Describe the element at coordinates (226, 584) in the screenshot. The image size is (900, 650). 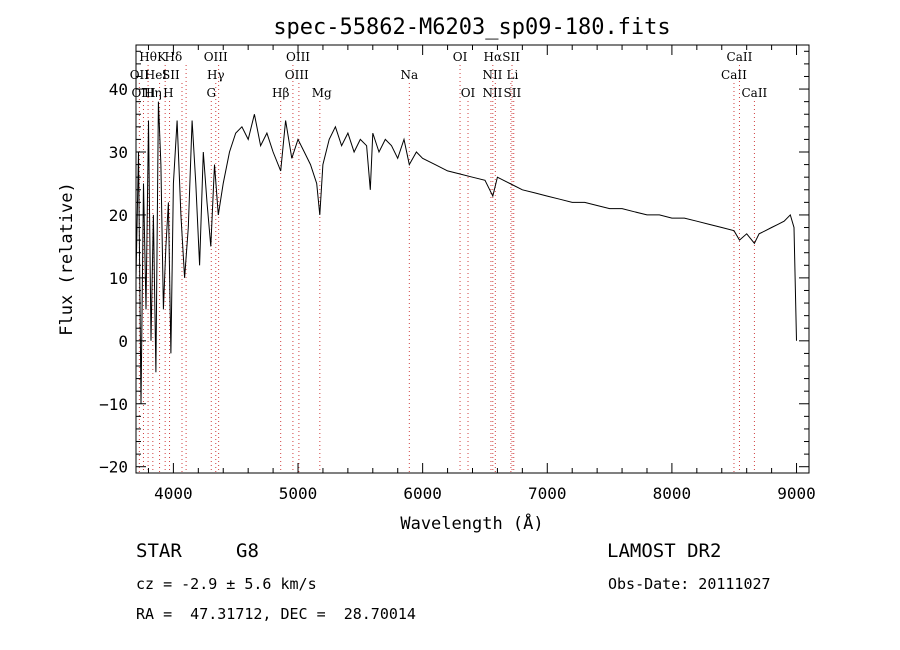
I see `redshift-cz: cz = -2.9 ± 5.6 km/s` at that location.